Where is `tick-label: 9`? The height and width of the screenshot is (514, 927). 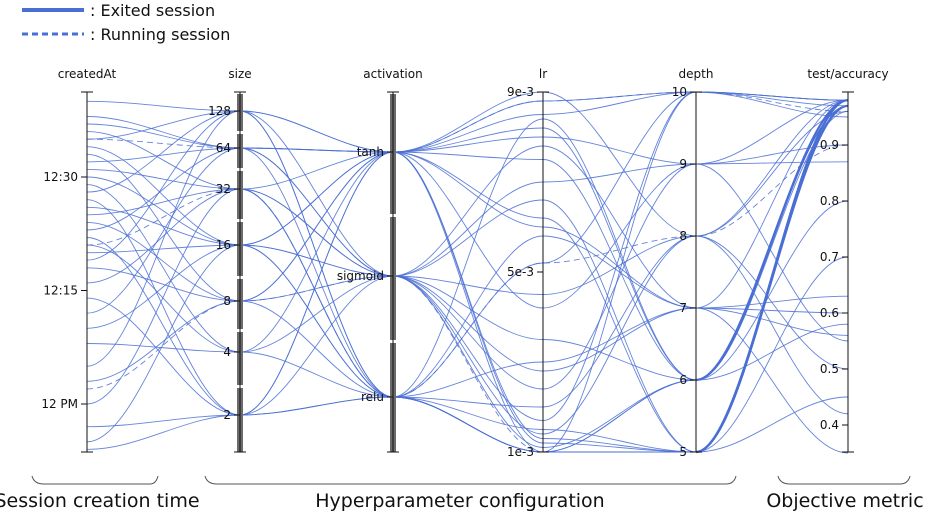 tick-label: 9 is located at coordinates (683, 164).